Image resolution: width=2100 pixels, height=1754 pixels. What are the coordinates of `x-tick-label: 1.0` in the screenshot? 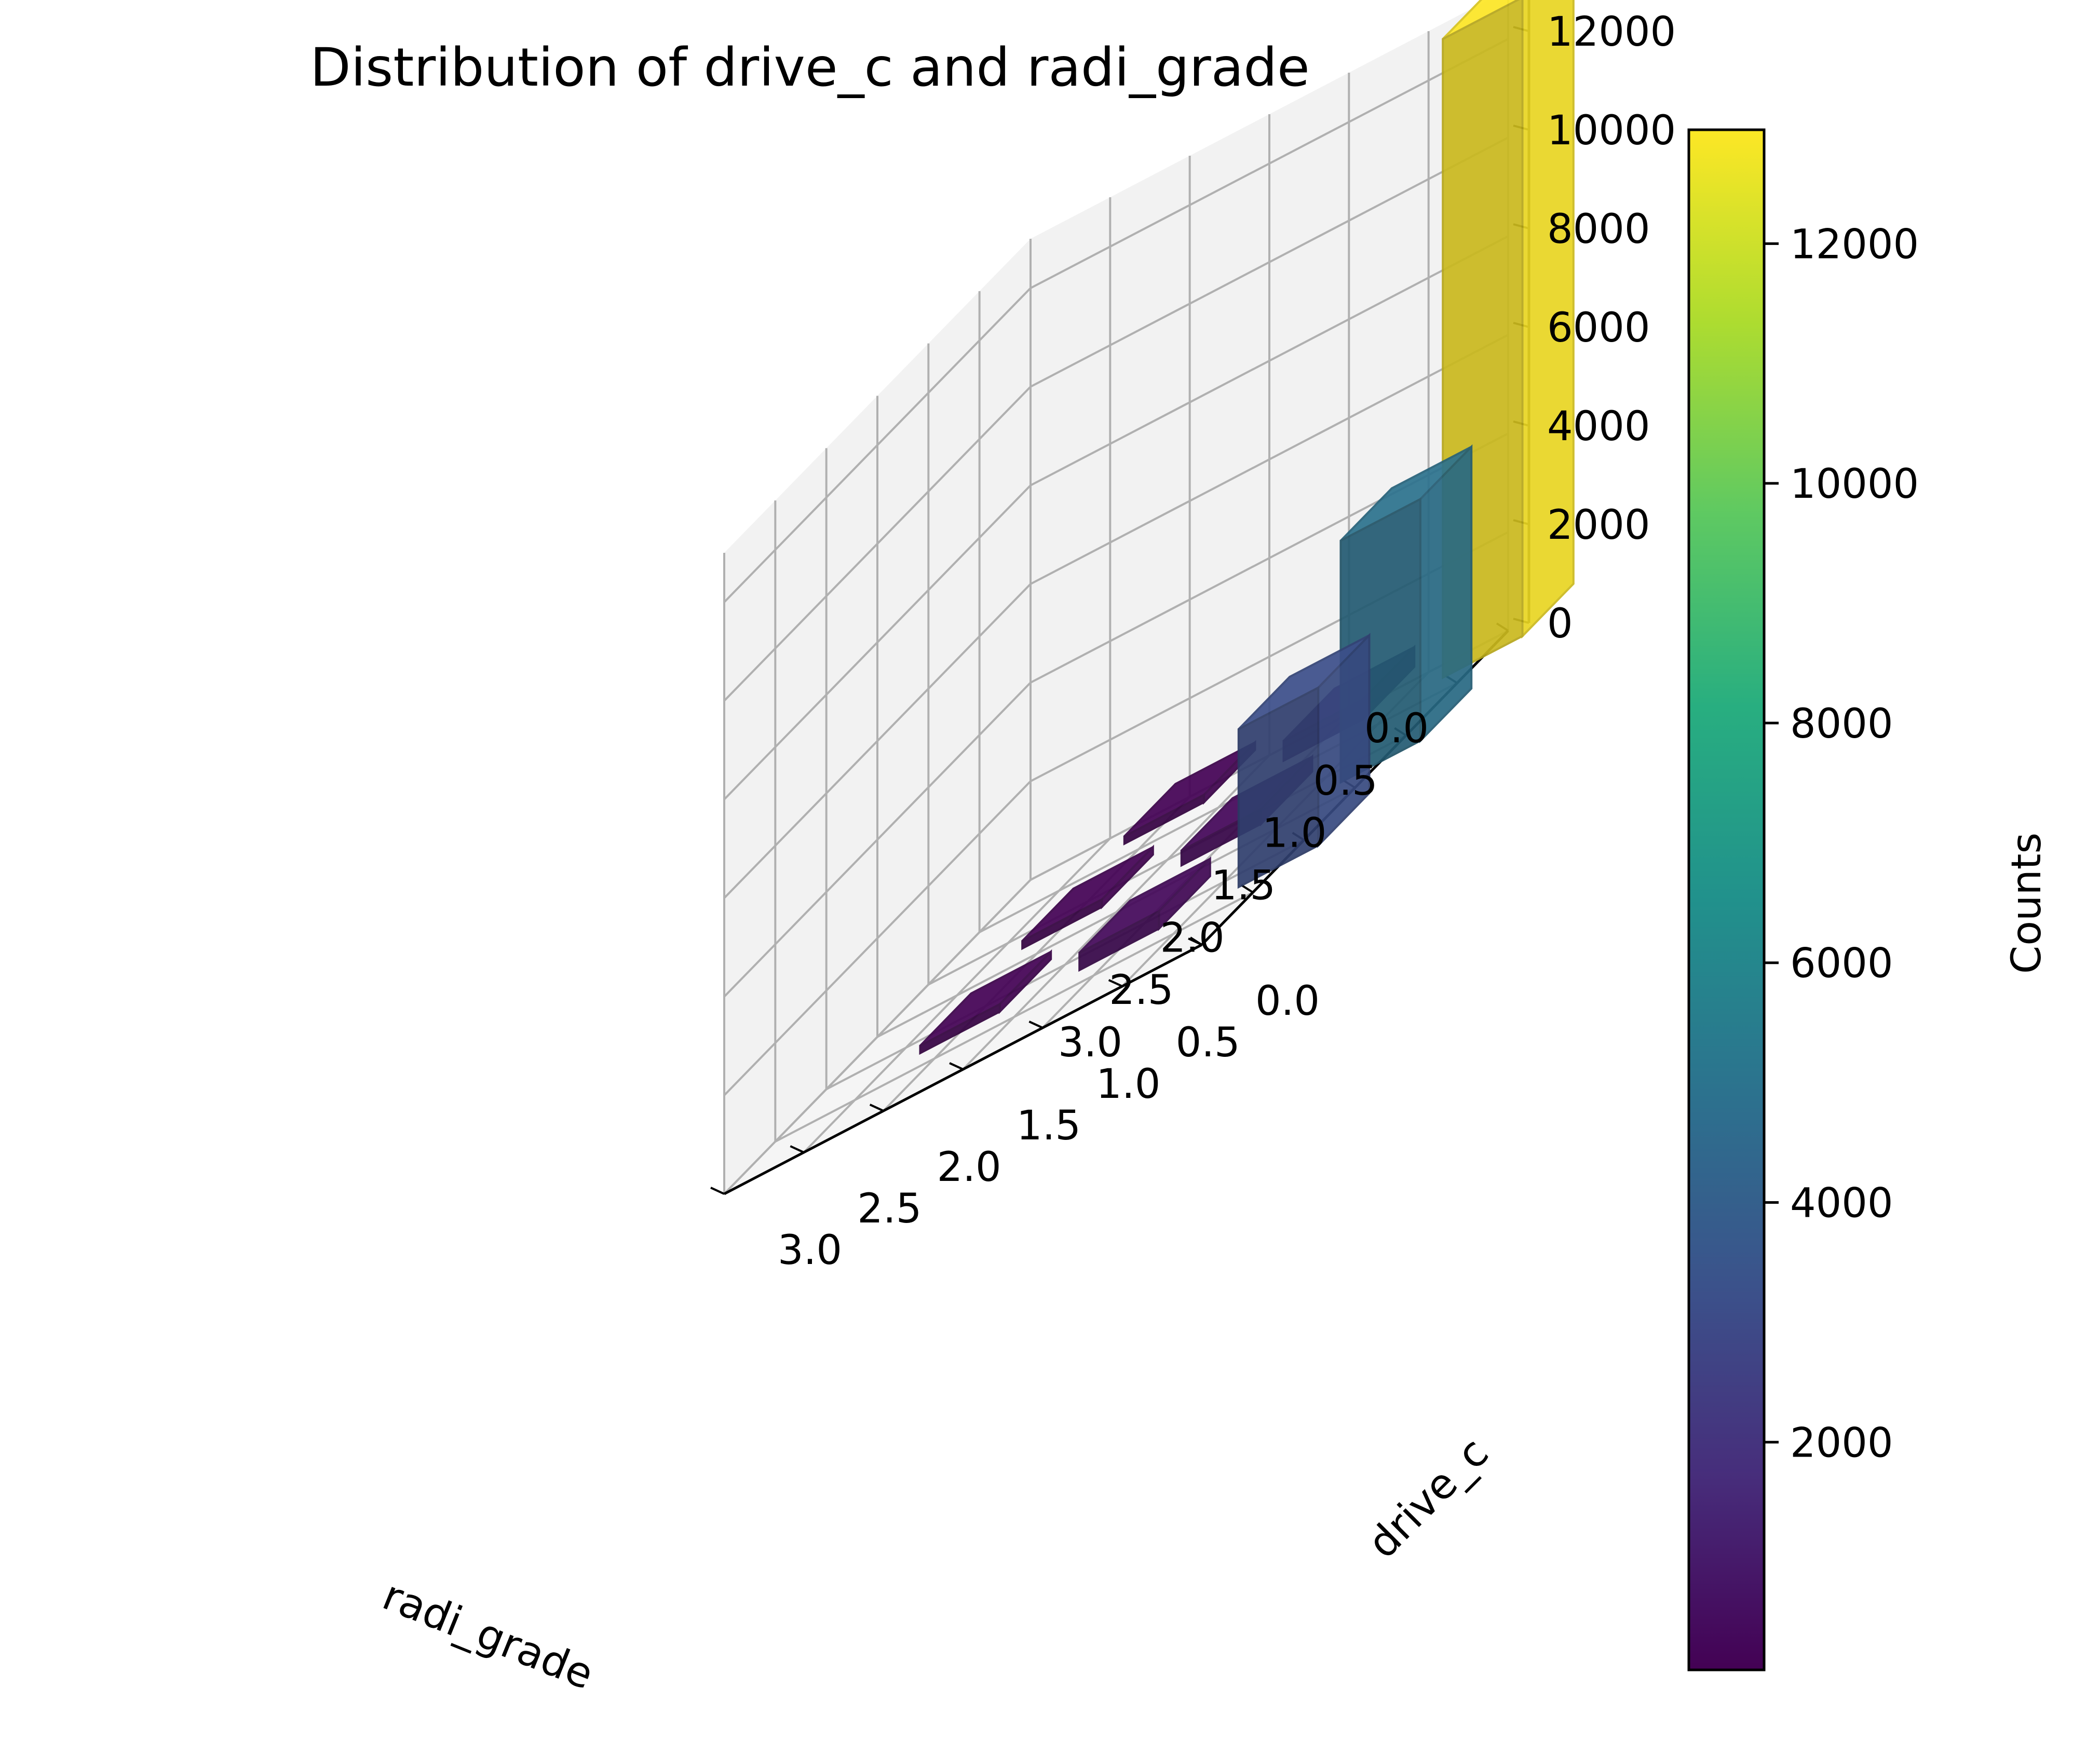 It's located at (1294, 834).